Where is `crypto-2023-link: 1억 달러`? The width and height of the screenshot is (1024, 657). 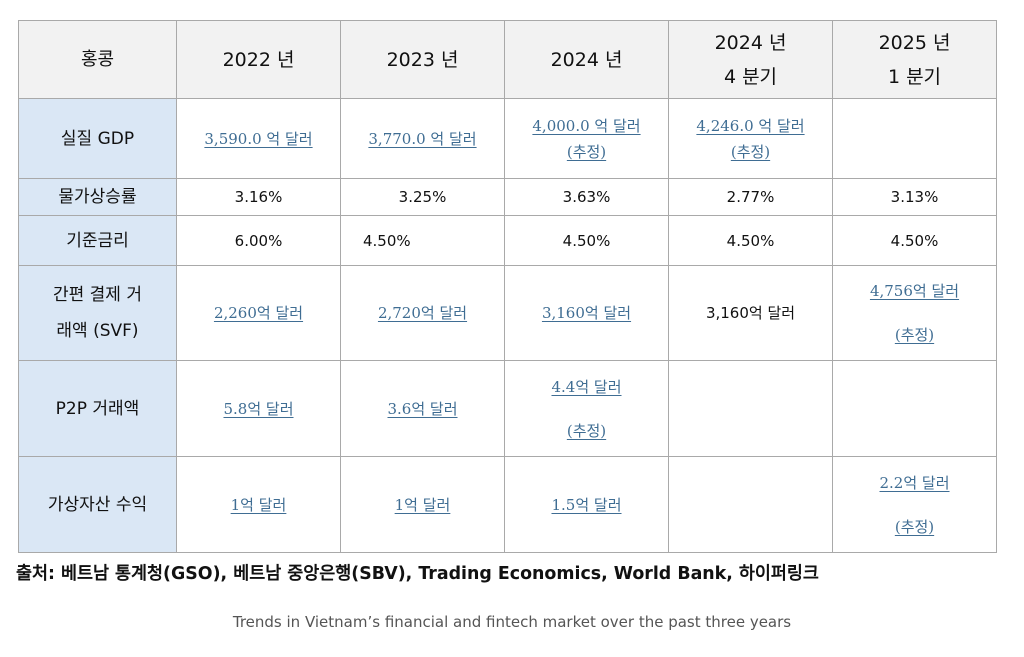
crypto-2023-link: 1억 달러 is located at coordinates (422, 504).